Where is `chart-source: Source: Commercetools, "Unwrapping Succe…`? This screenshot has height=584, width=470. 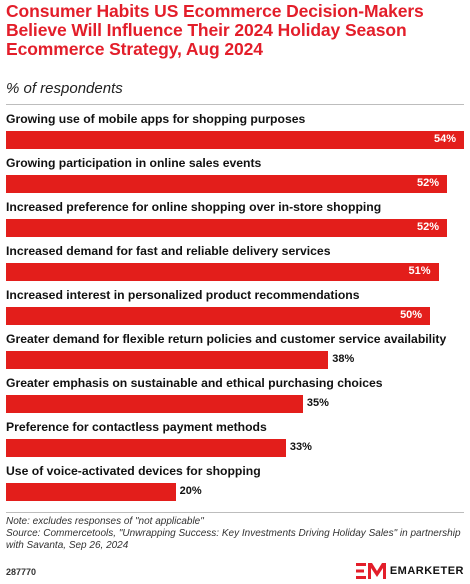 chart-source: Source: Commercetools, "Unwrapping Succe… is located at coordinates (233, 539).